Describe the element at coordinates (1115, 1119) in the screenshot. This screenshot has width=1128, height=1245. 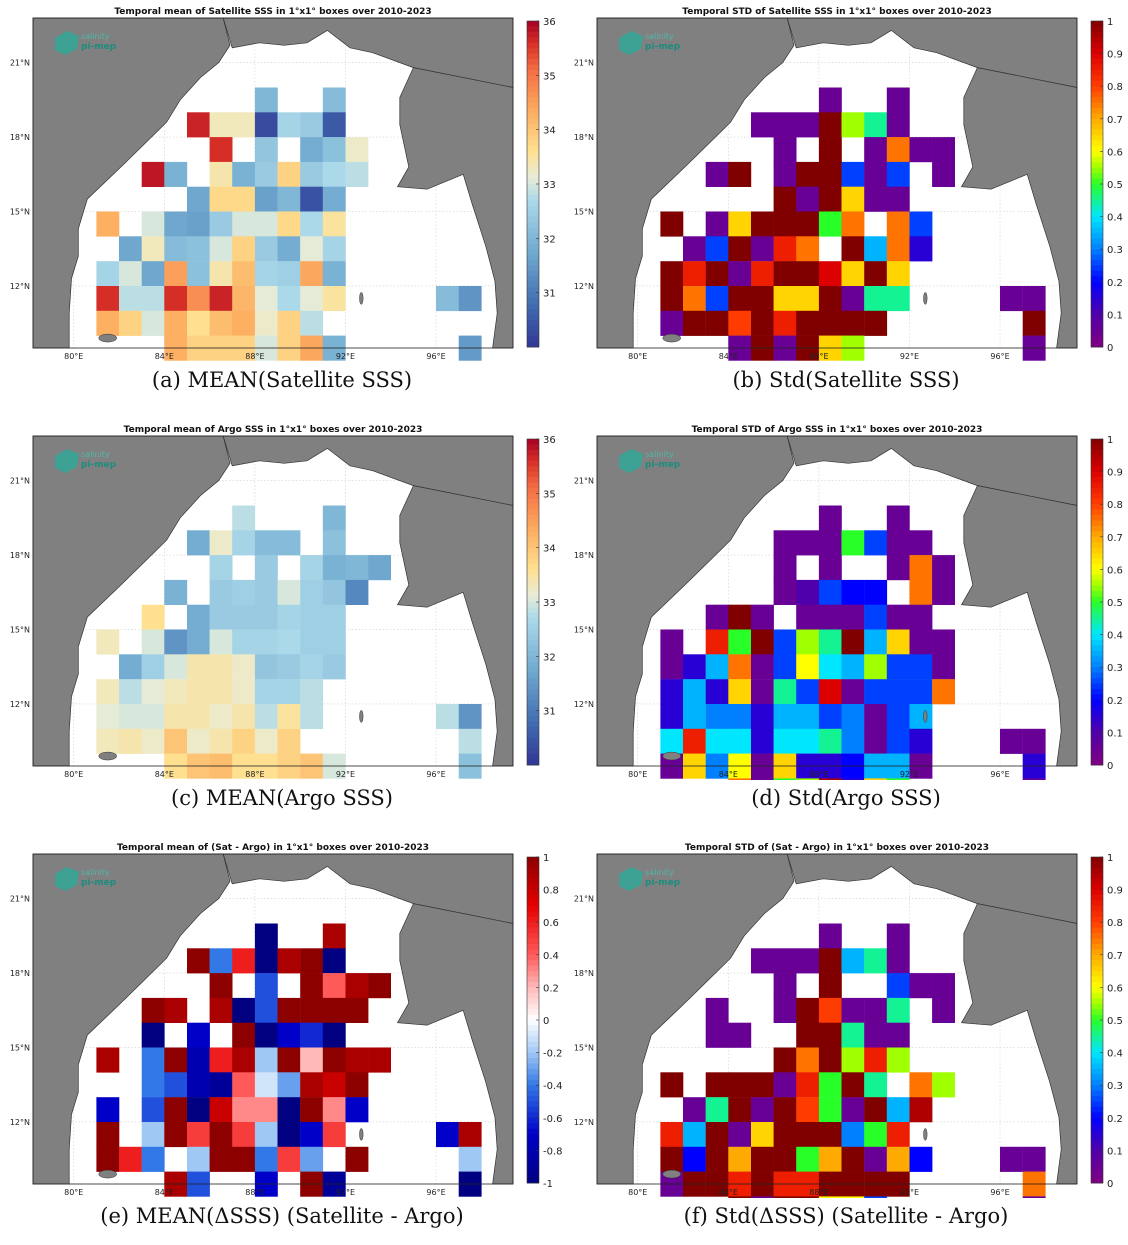
I see `colorbar-tick-label: 0.2` at that location.